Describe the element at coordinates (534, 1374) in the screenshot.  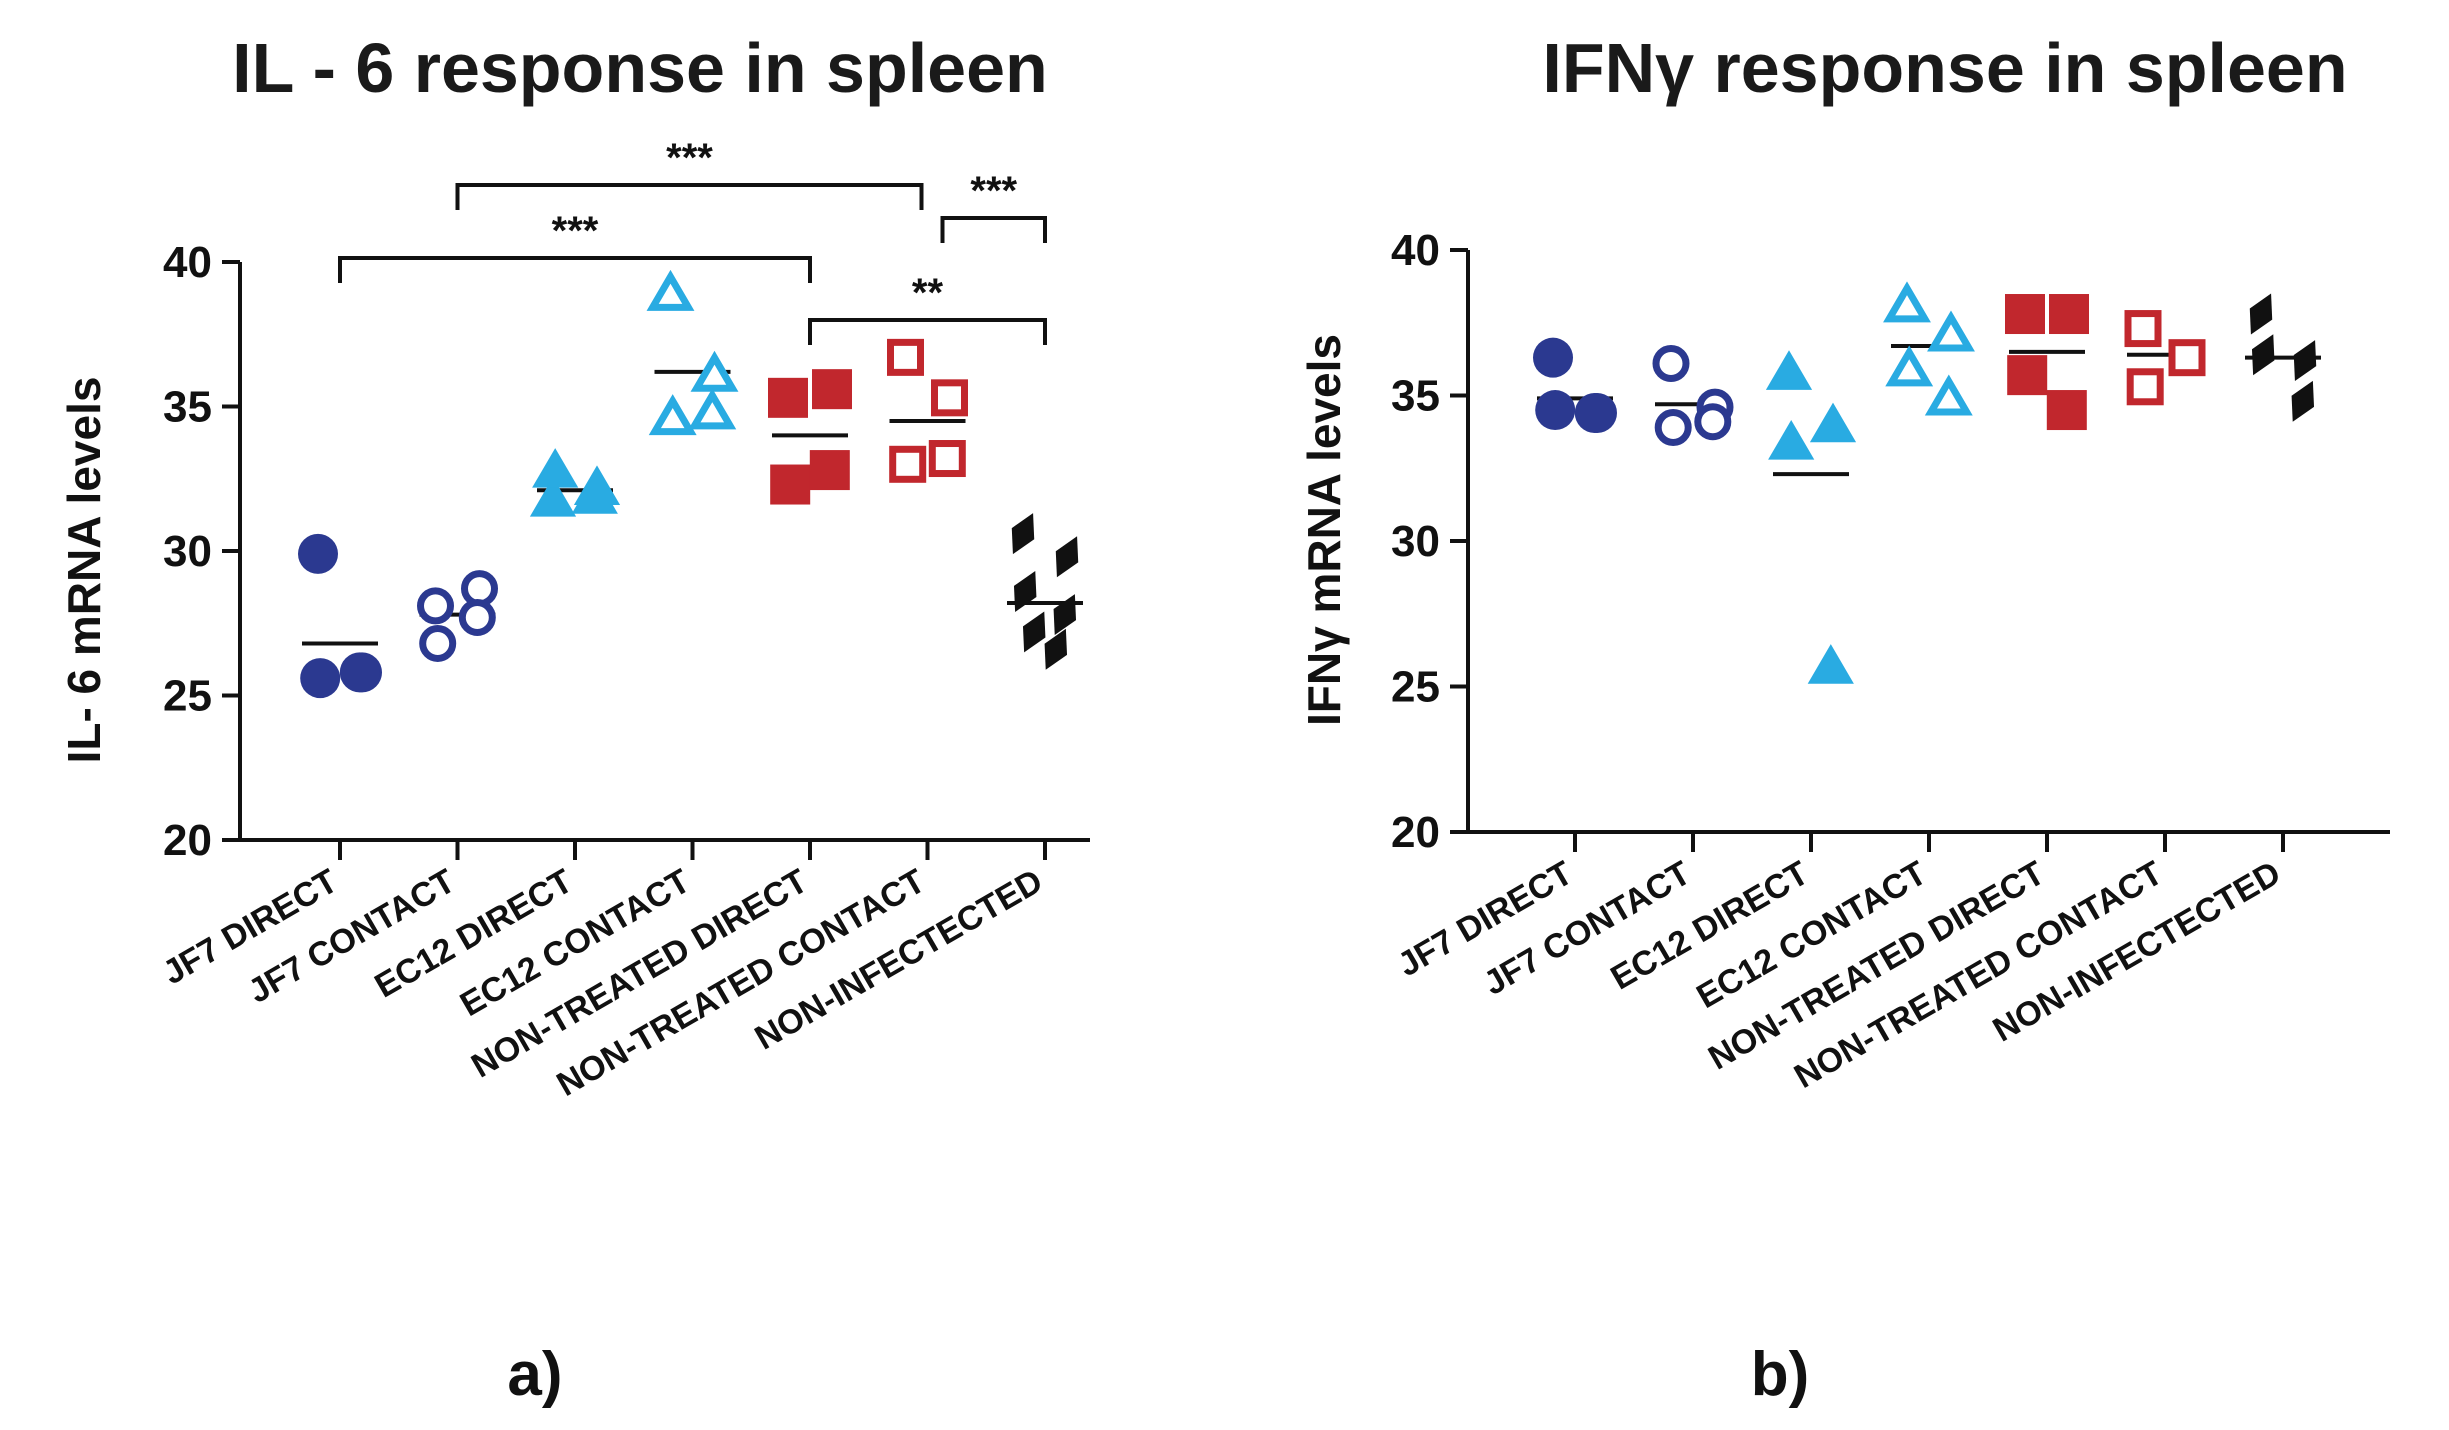
I see `panel-label-a: a)` at that location.